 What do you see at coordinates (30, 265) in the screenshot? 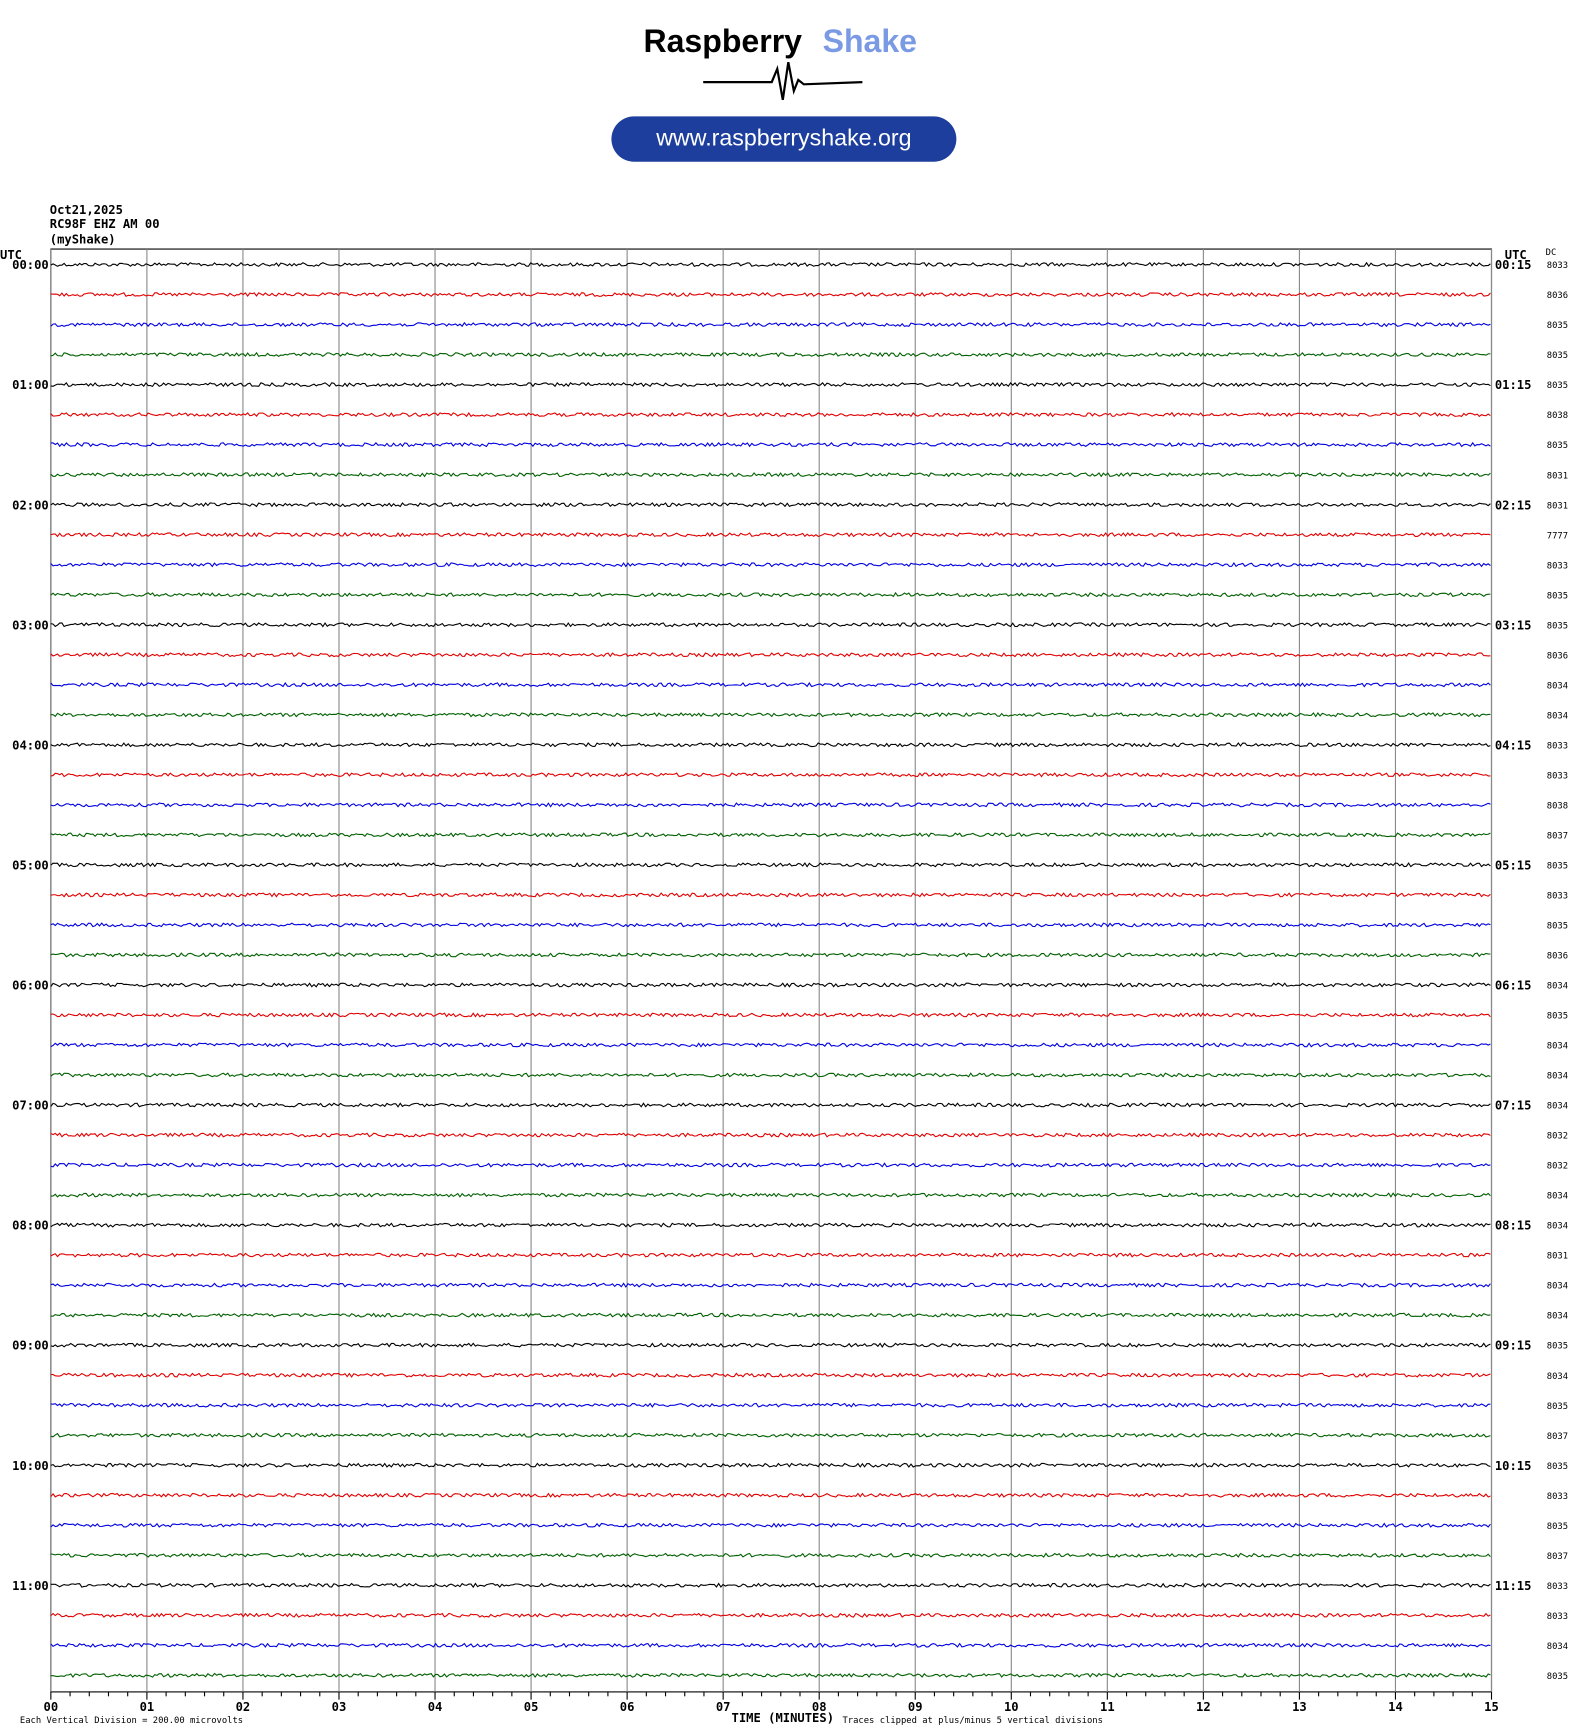
I see `hour-label: 00:00` at bounding box center [30, 265].